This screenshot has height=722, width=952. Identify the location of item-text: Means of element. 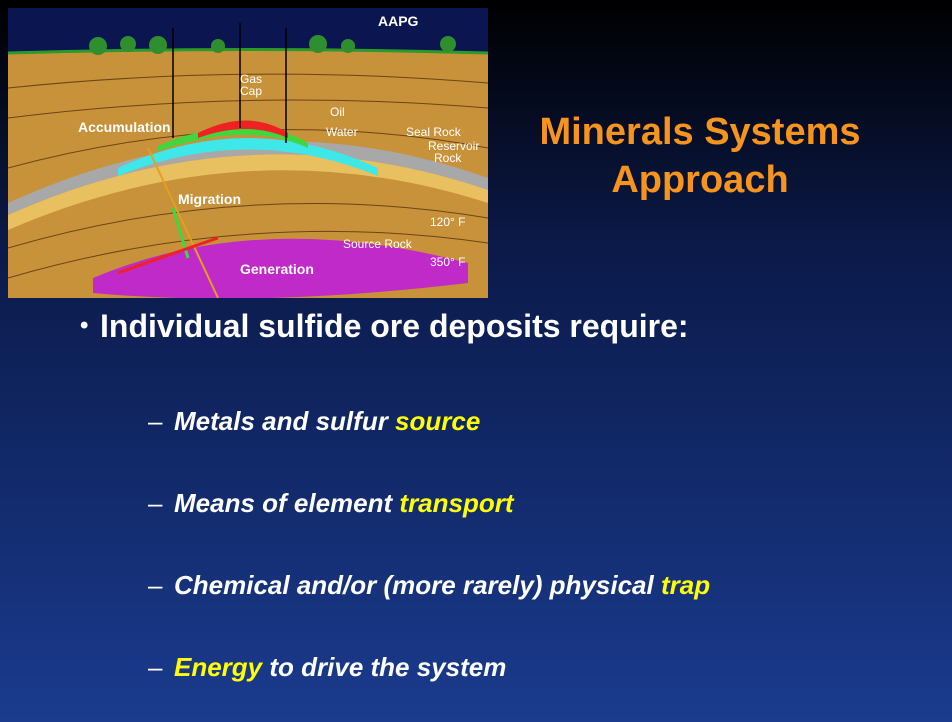
(287, 503).